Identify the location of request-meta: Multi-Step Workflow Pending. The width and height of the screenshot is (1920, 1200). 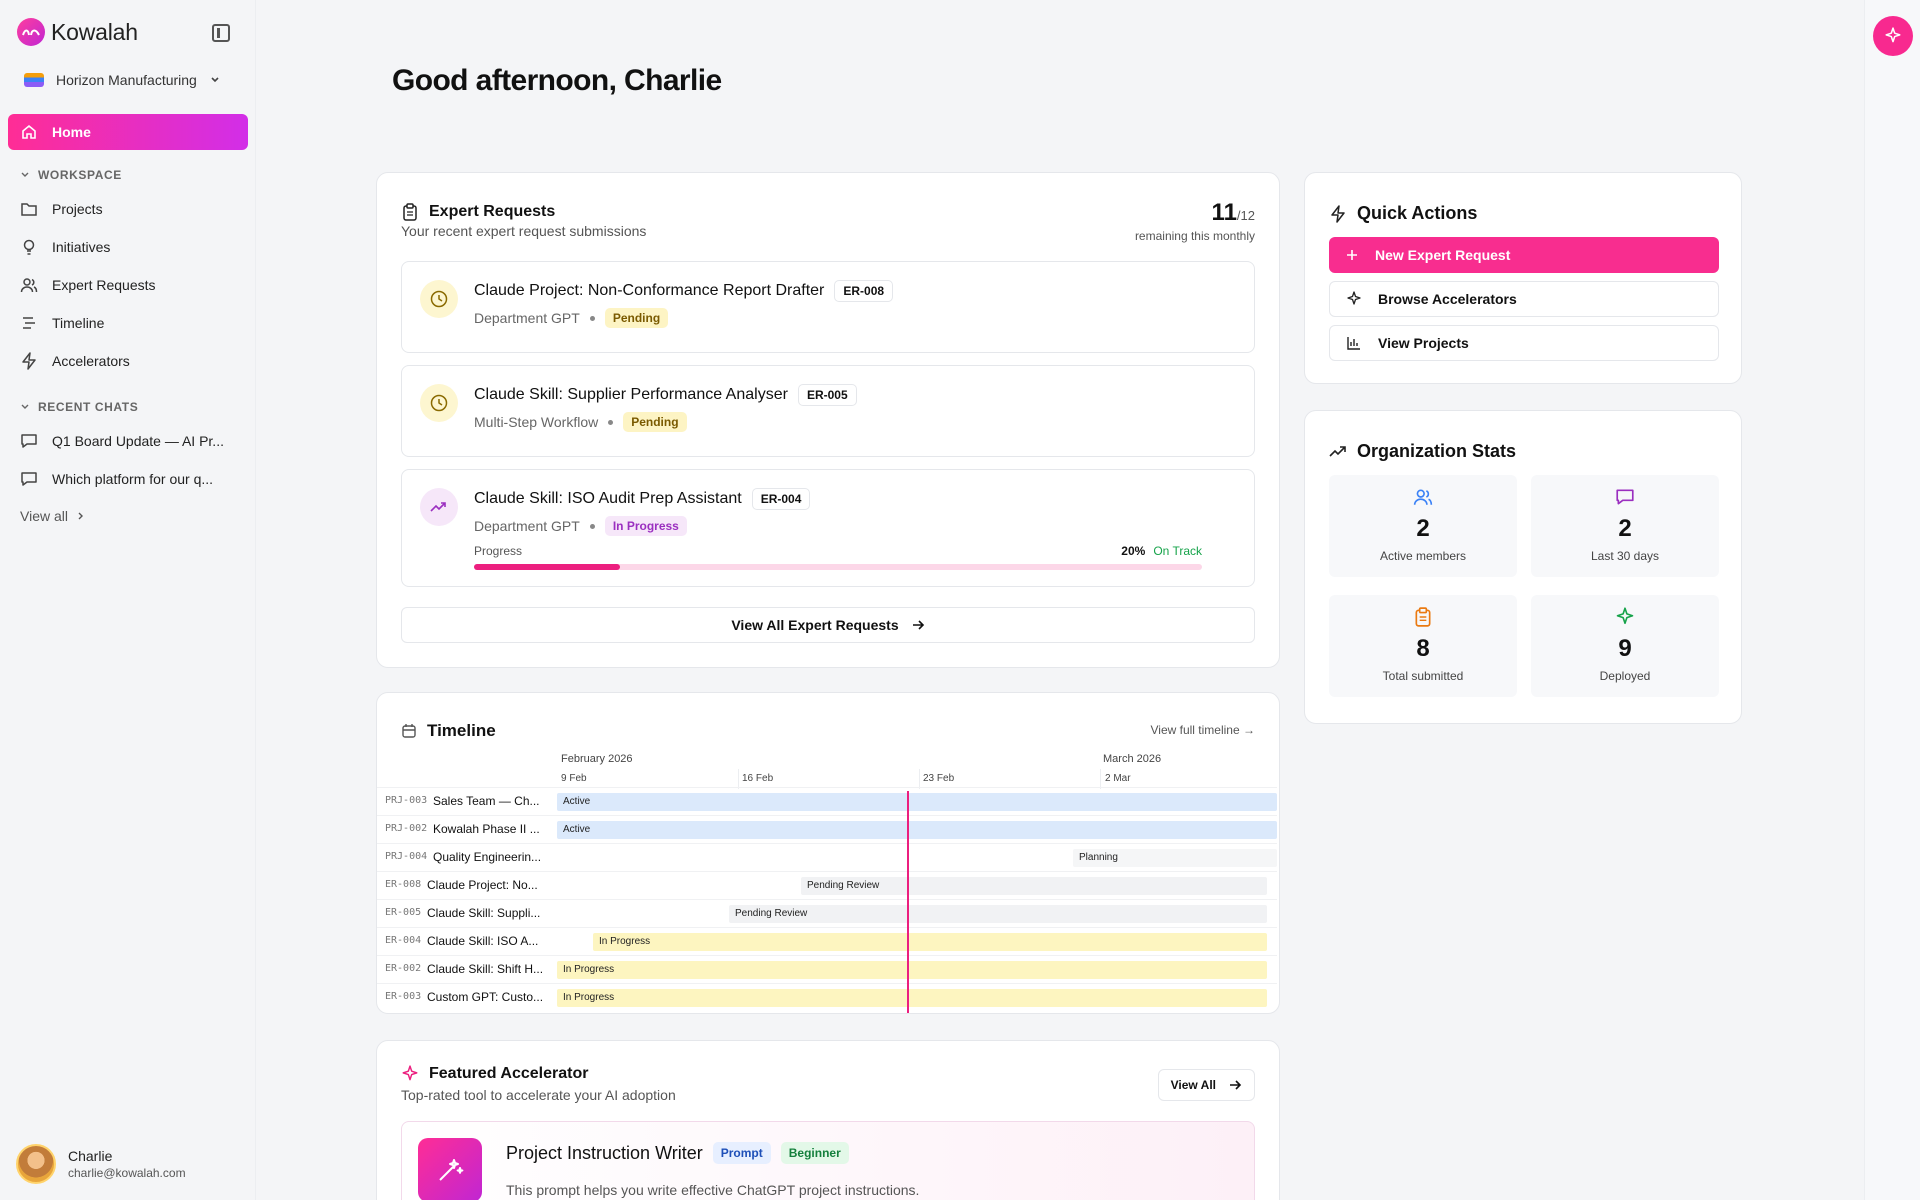
(580, 422).